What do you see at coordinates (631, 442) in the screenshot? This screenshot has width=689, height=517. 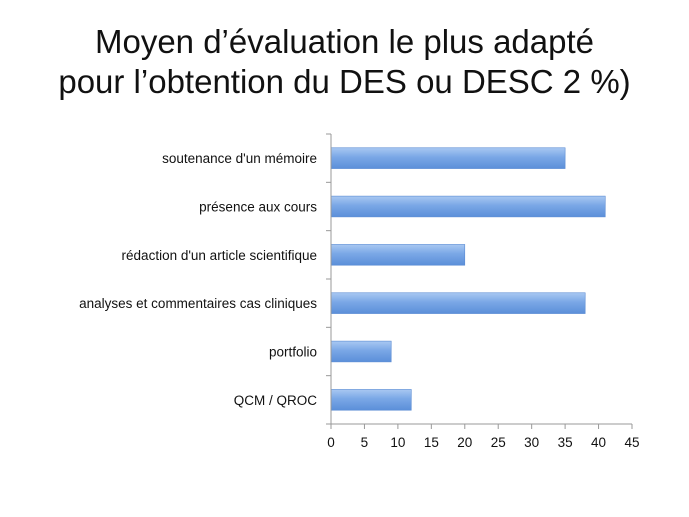 I see `x-tick-label-9: 45` at bounding box center [631, 442].